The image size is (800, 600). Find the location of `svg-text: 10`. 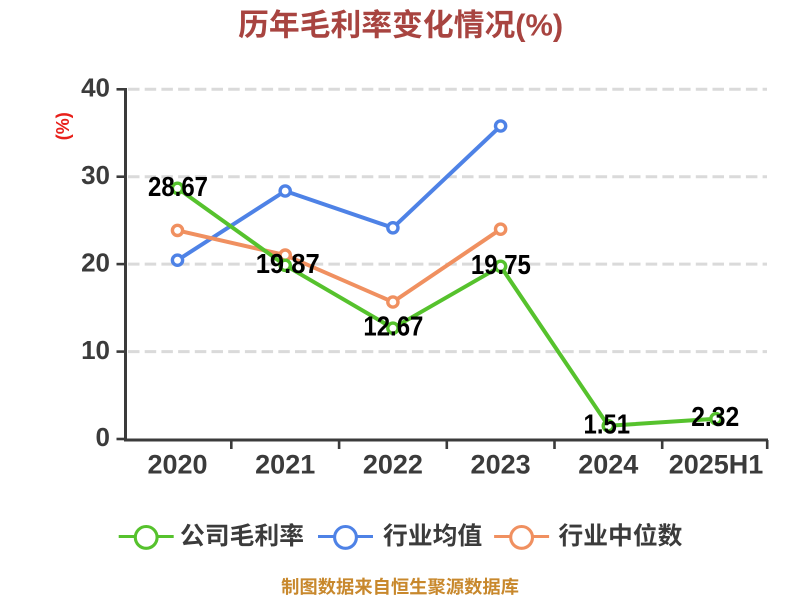

svg-text: 10 is located at coordinates (95, 350).